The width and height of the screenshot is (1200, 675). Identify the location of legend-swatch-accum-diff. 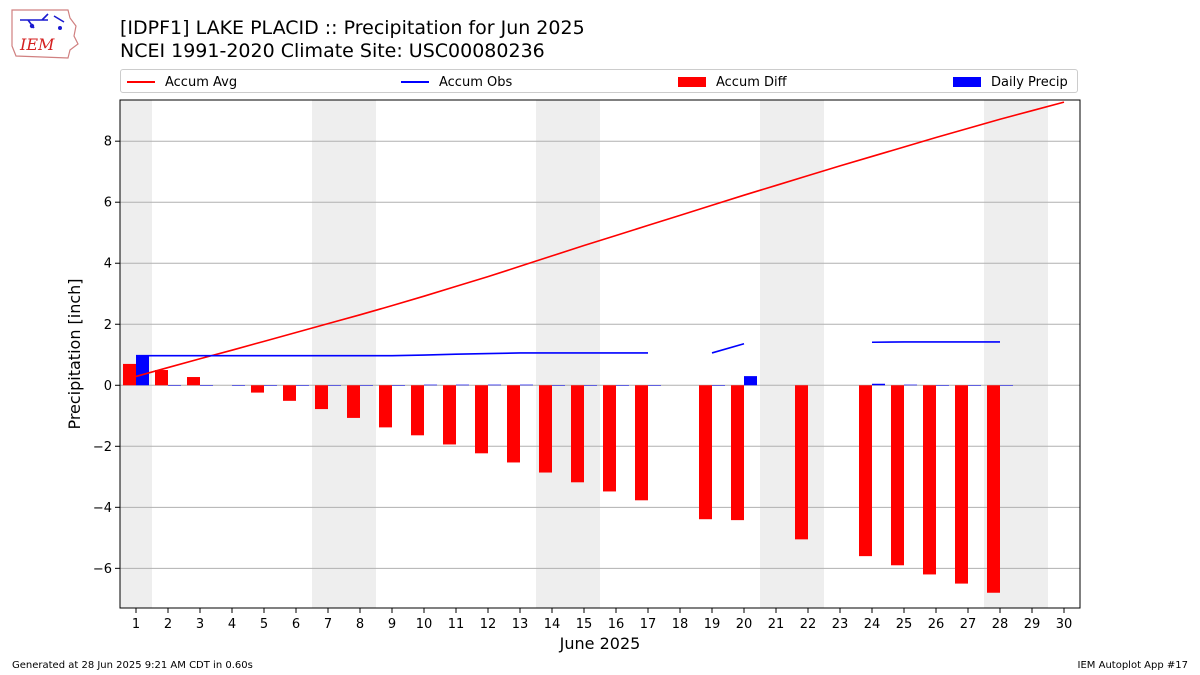
(692, 82).